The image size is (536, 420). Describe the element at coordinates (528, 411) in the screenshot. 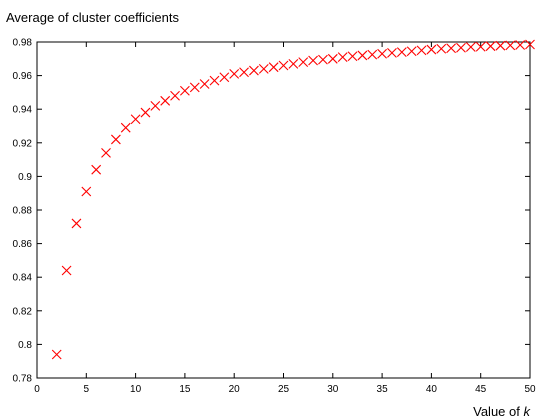

I see `x-axis-title-variable: k` at that location.